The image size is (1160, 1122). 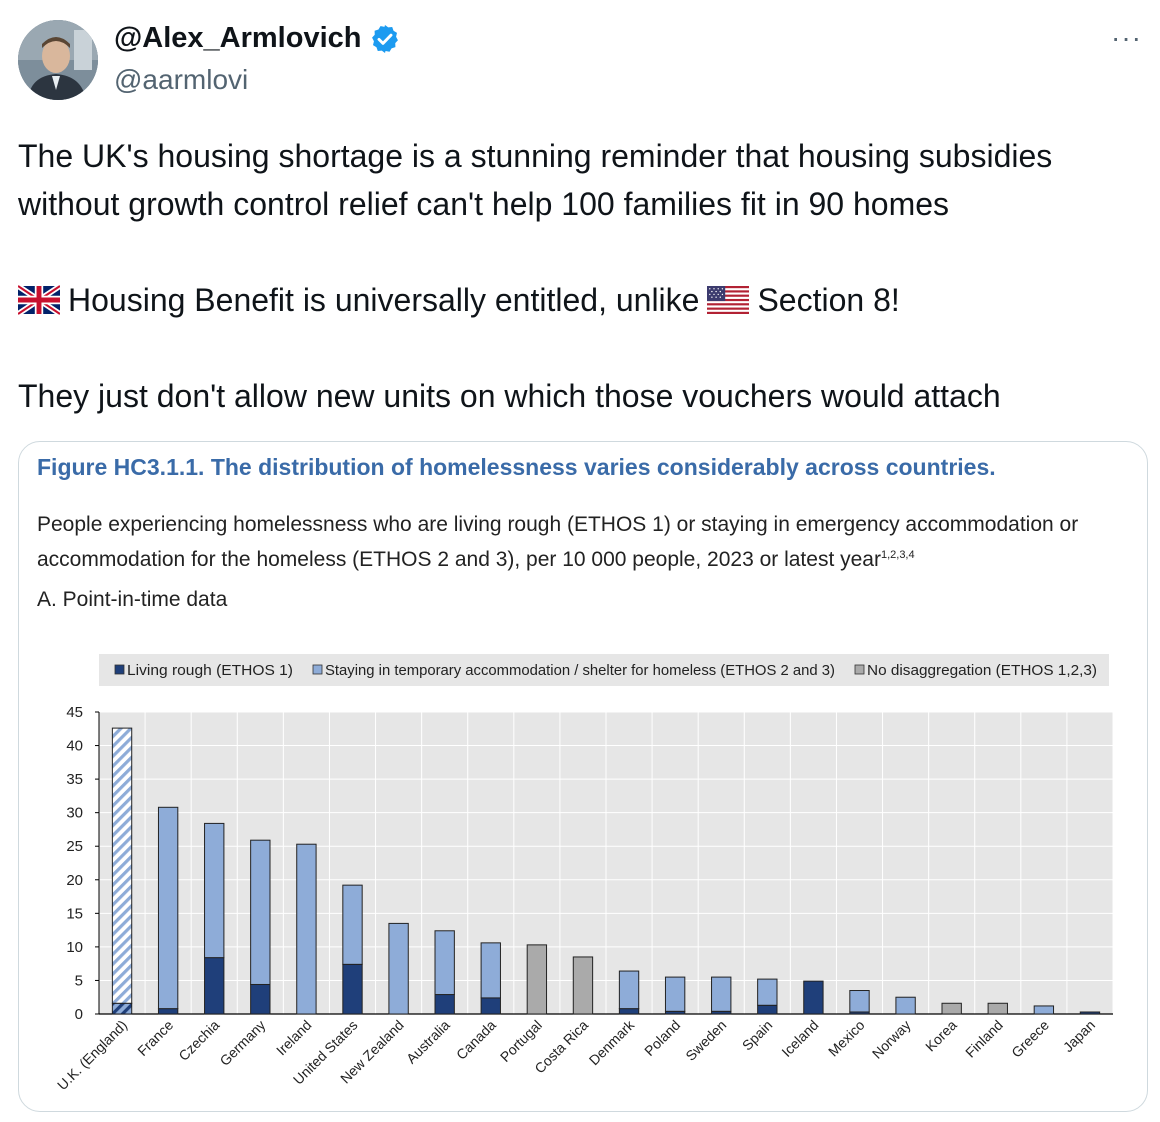 What do you see at coordinates (92, 1055) in the screenshot?
I see `x-tick-label: U.K. (England)` at bounding box center [92, 1055].